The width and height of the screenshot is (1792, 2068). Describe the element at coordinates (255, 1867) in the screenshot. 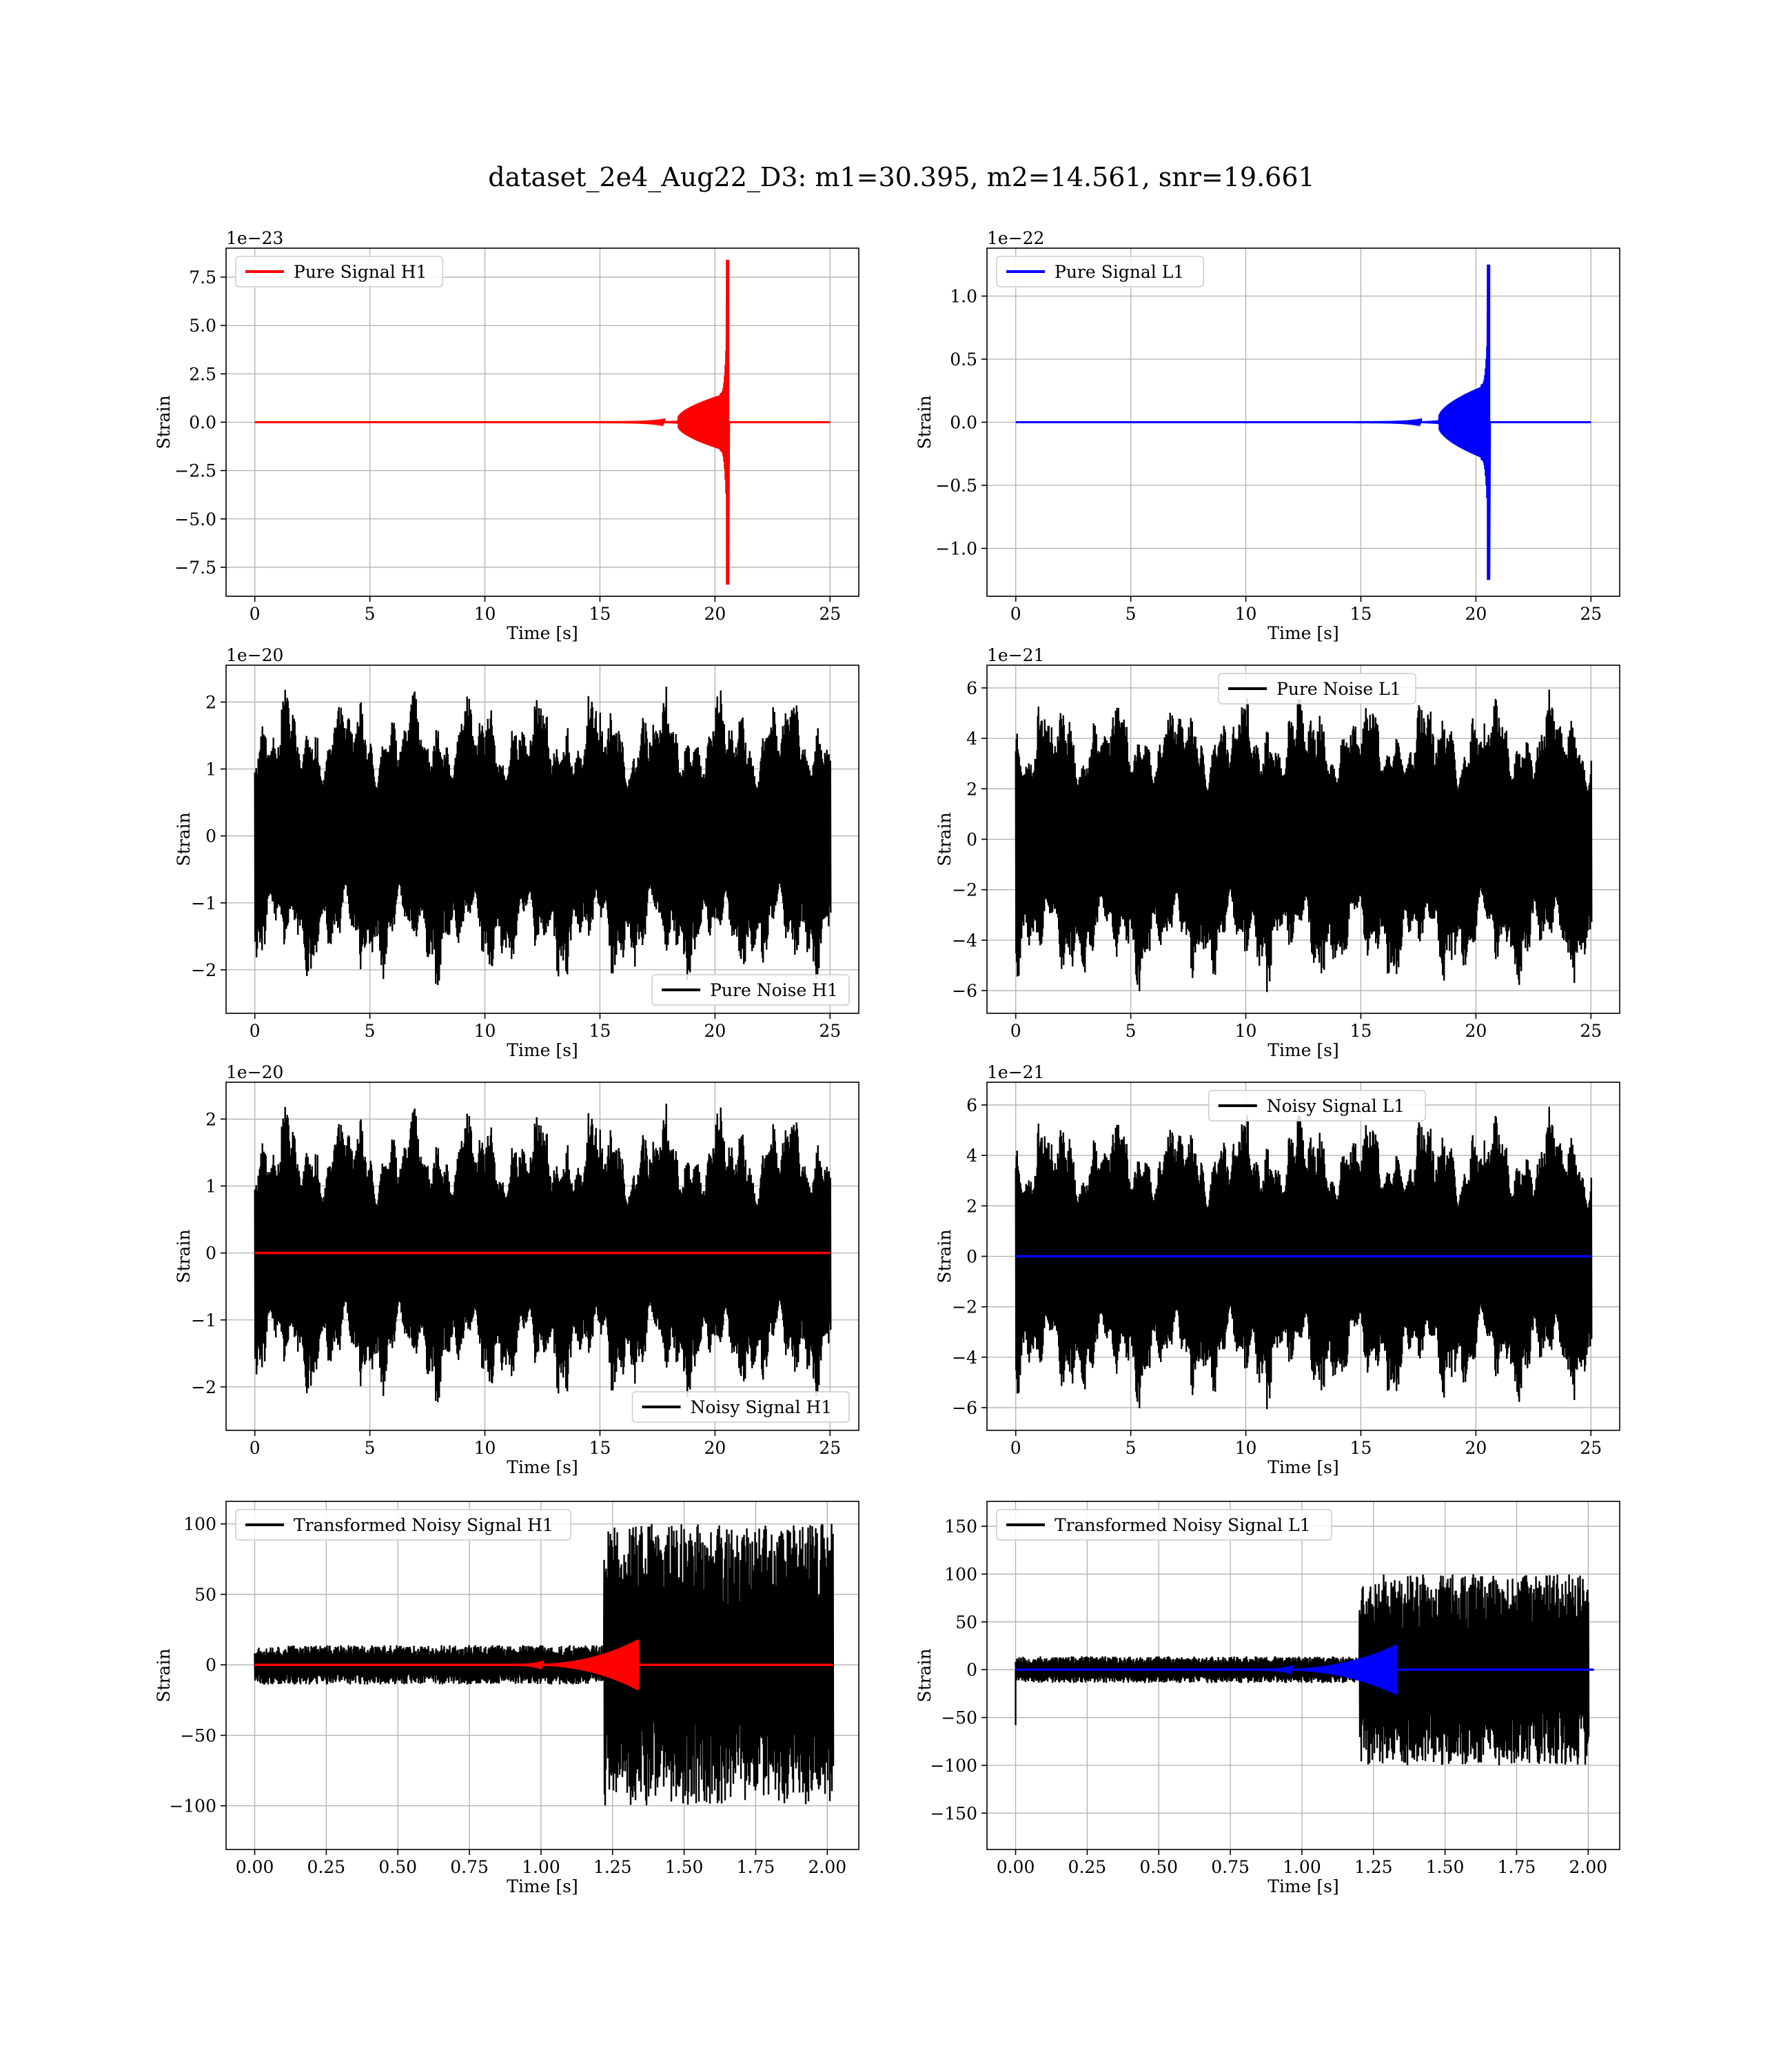

I see `x-tick-label: 0.00` at that location.